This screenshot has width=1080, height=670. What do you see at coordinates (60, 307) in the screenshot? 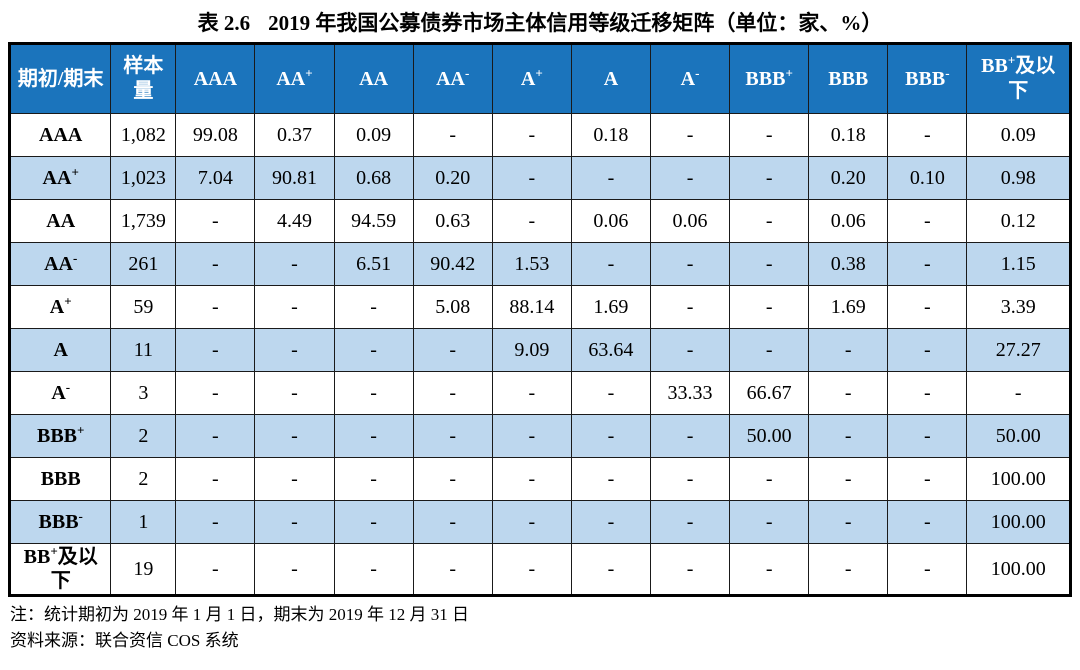
I see `row-label: A+` at bounding box center [60, 307].